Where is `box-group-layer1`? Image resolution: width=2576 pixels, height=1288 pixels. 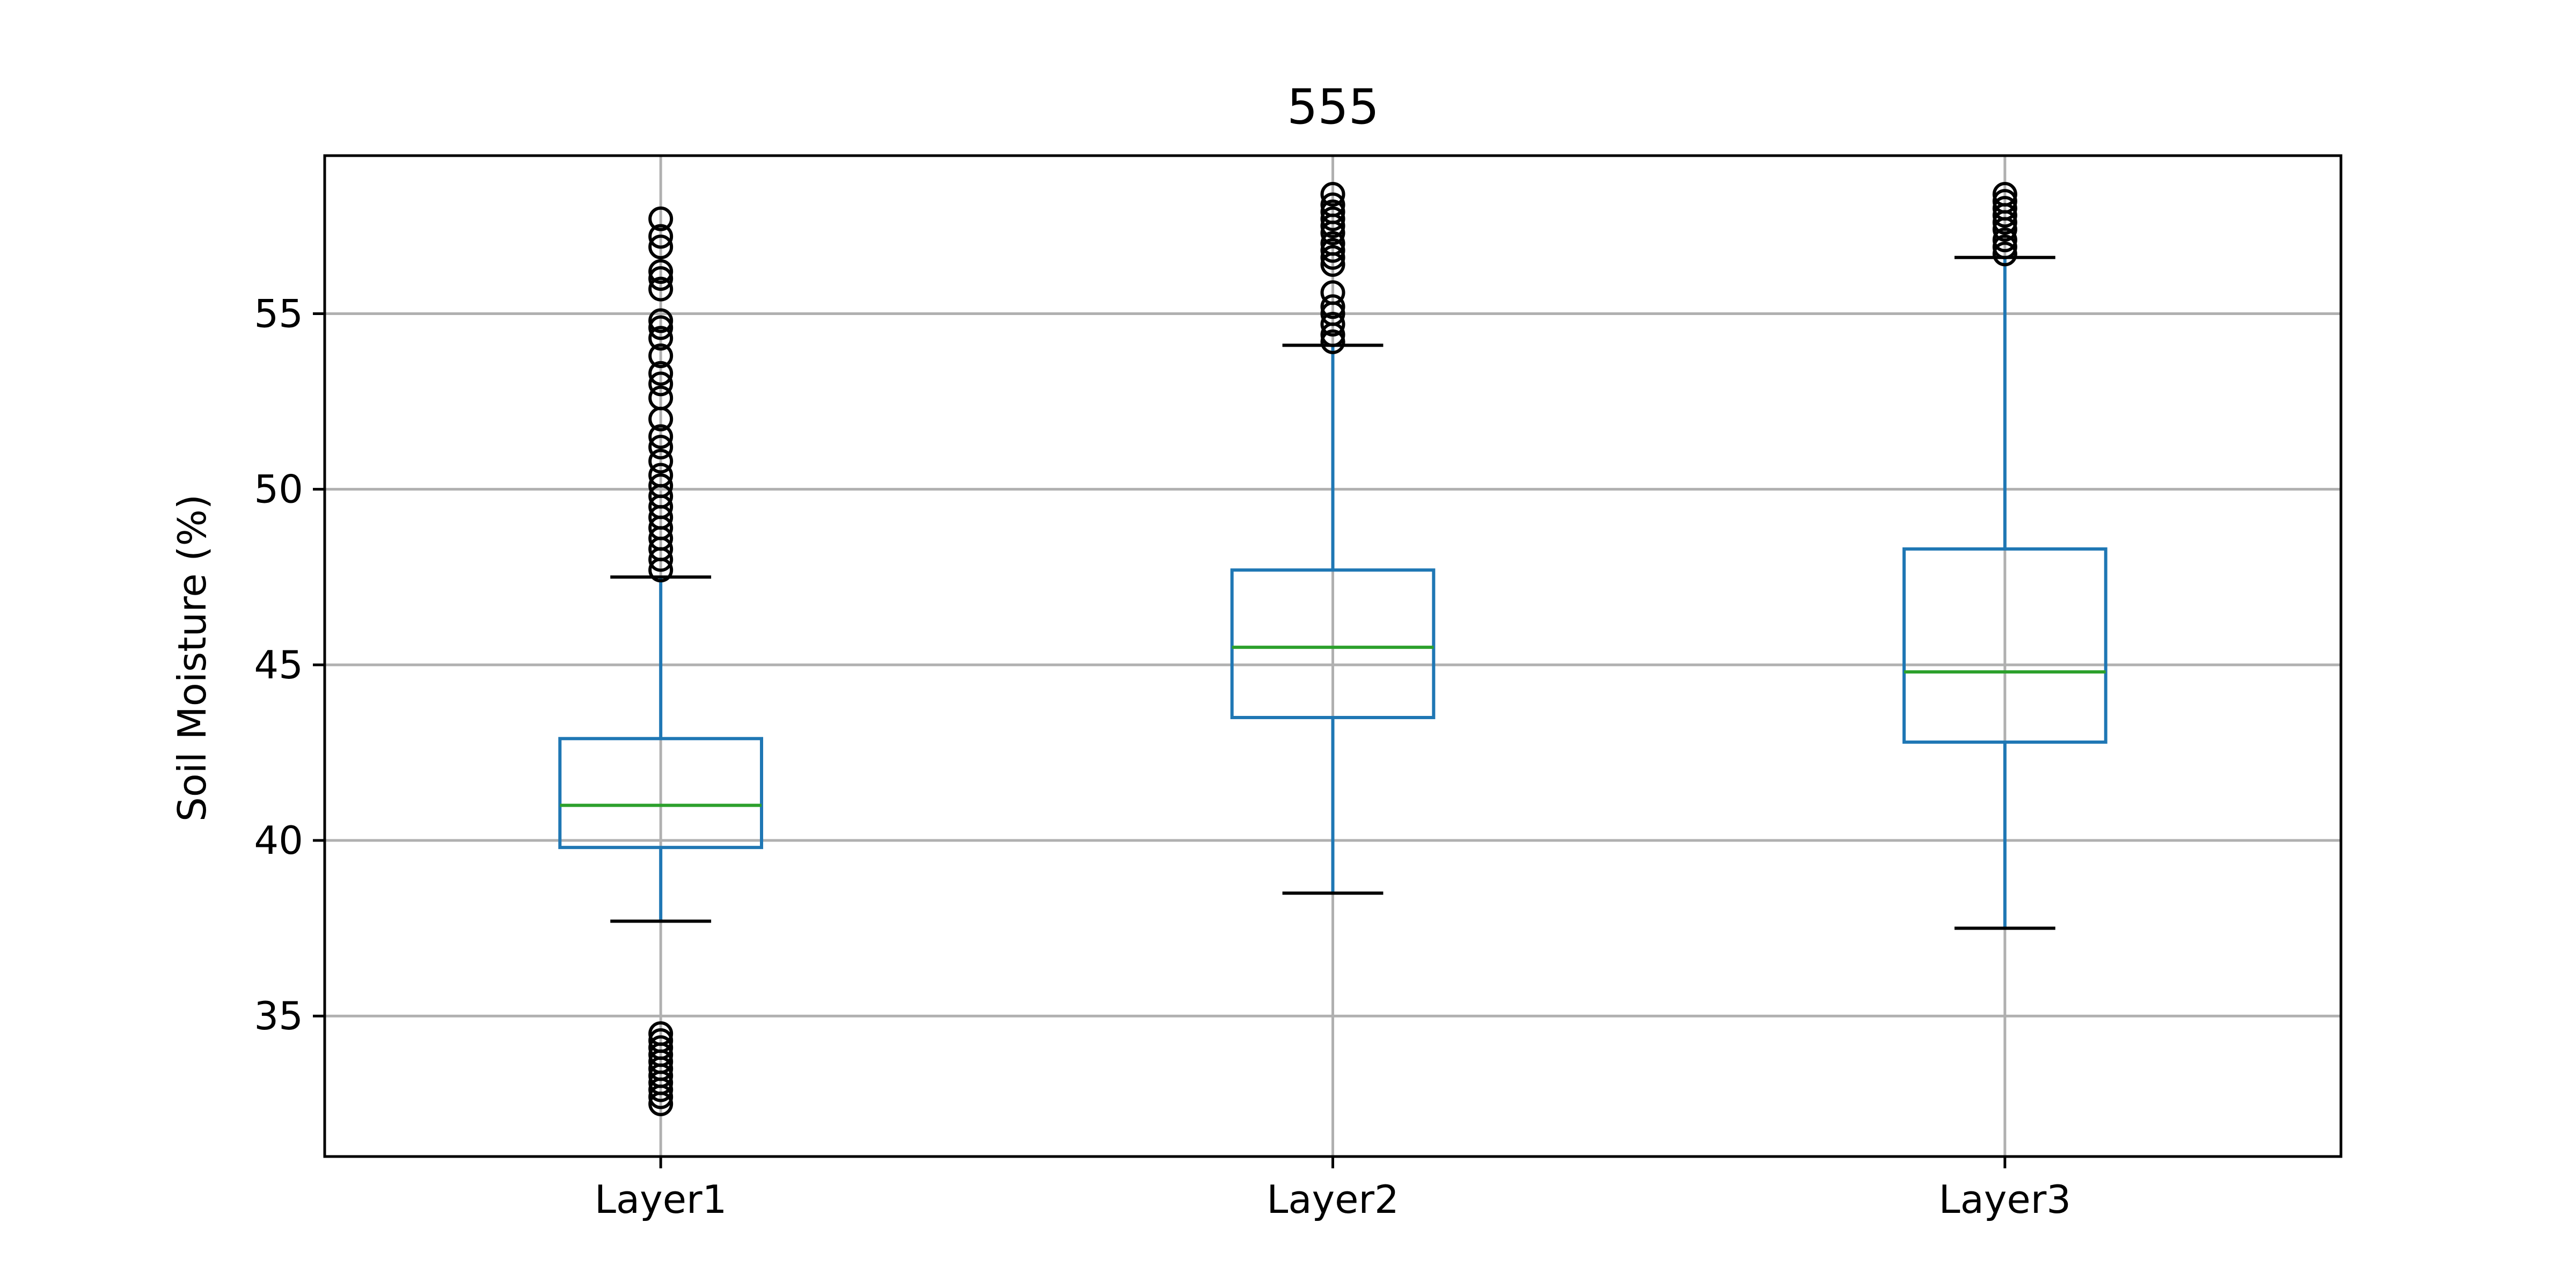 box-group-layer1 is located at coordinates (661, 661).